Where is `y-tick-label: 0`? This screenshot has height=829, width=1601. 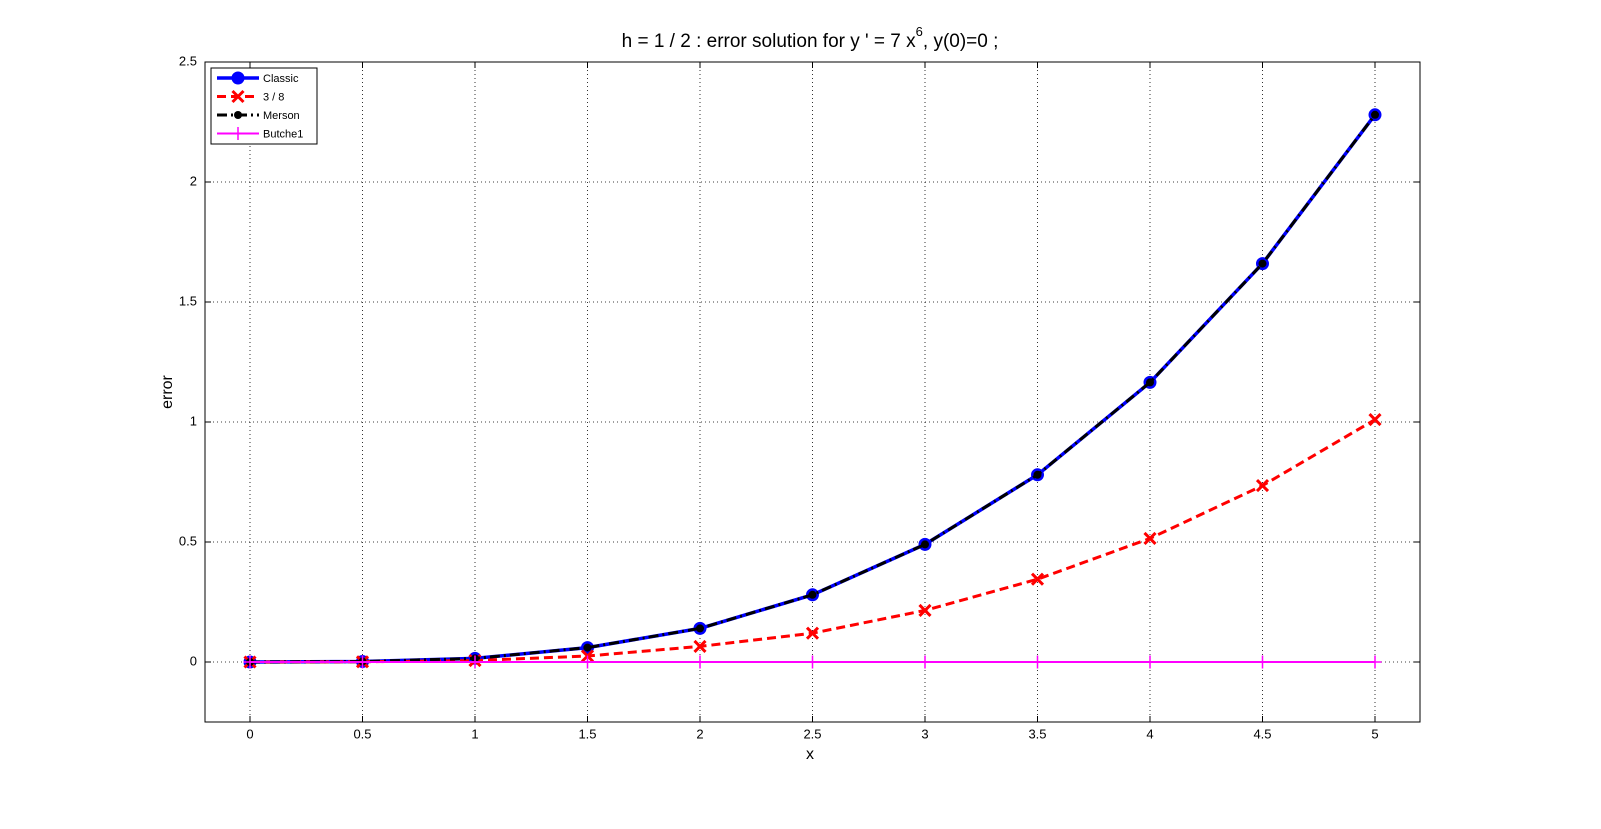
y-tick-label: 0 is located at coordinates (193, 660).